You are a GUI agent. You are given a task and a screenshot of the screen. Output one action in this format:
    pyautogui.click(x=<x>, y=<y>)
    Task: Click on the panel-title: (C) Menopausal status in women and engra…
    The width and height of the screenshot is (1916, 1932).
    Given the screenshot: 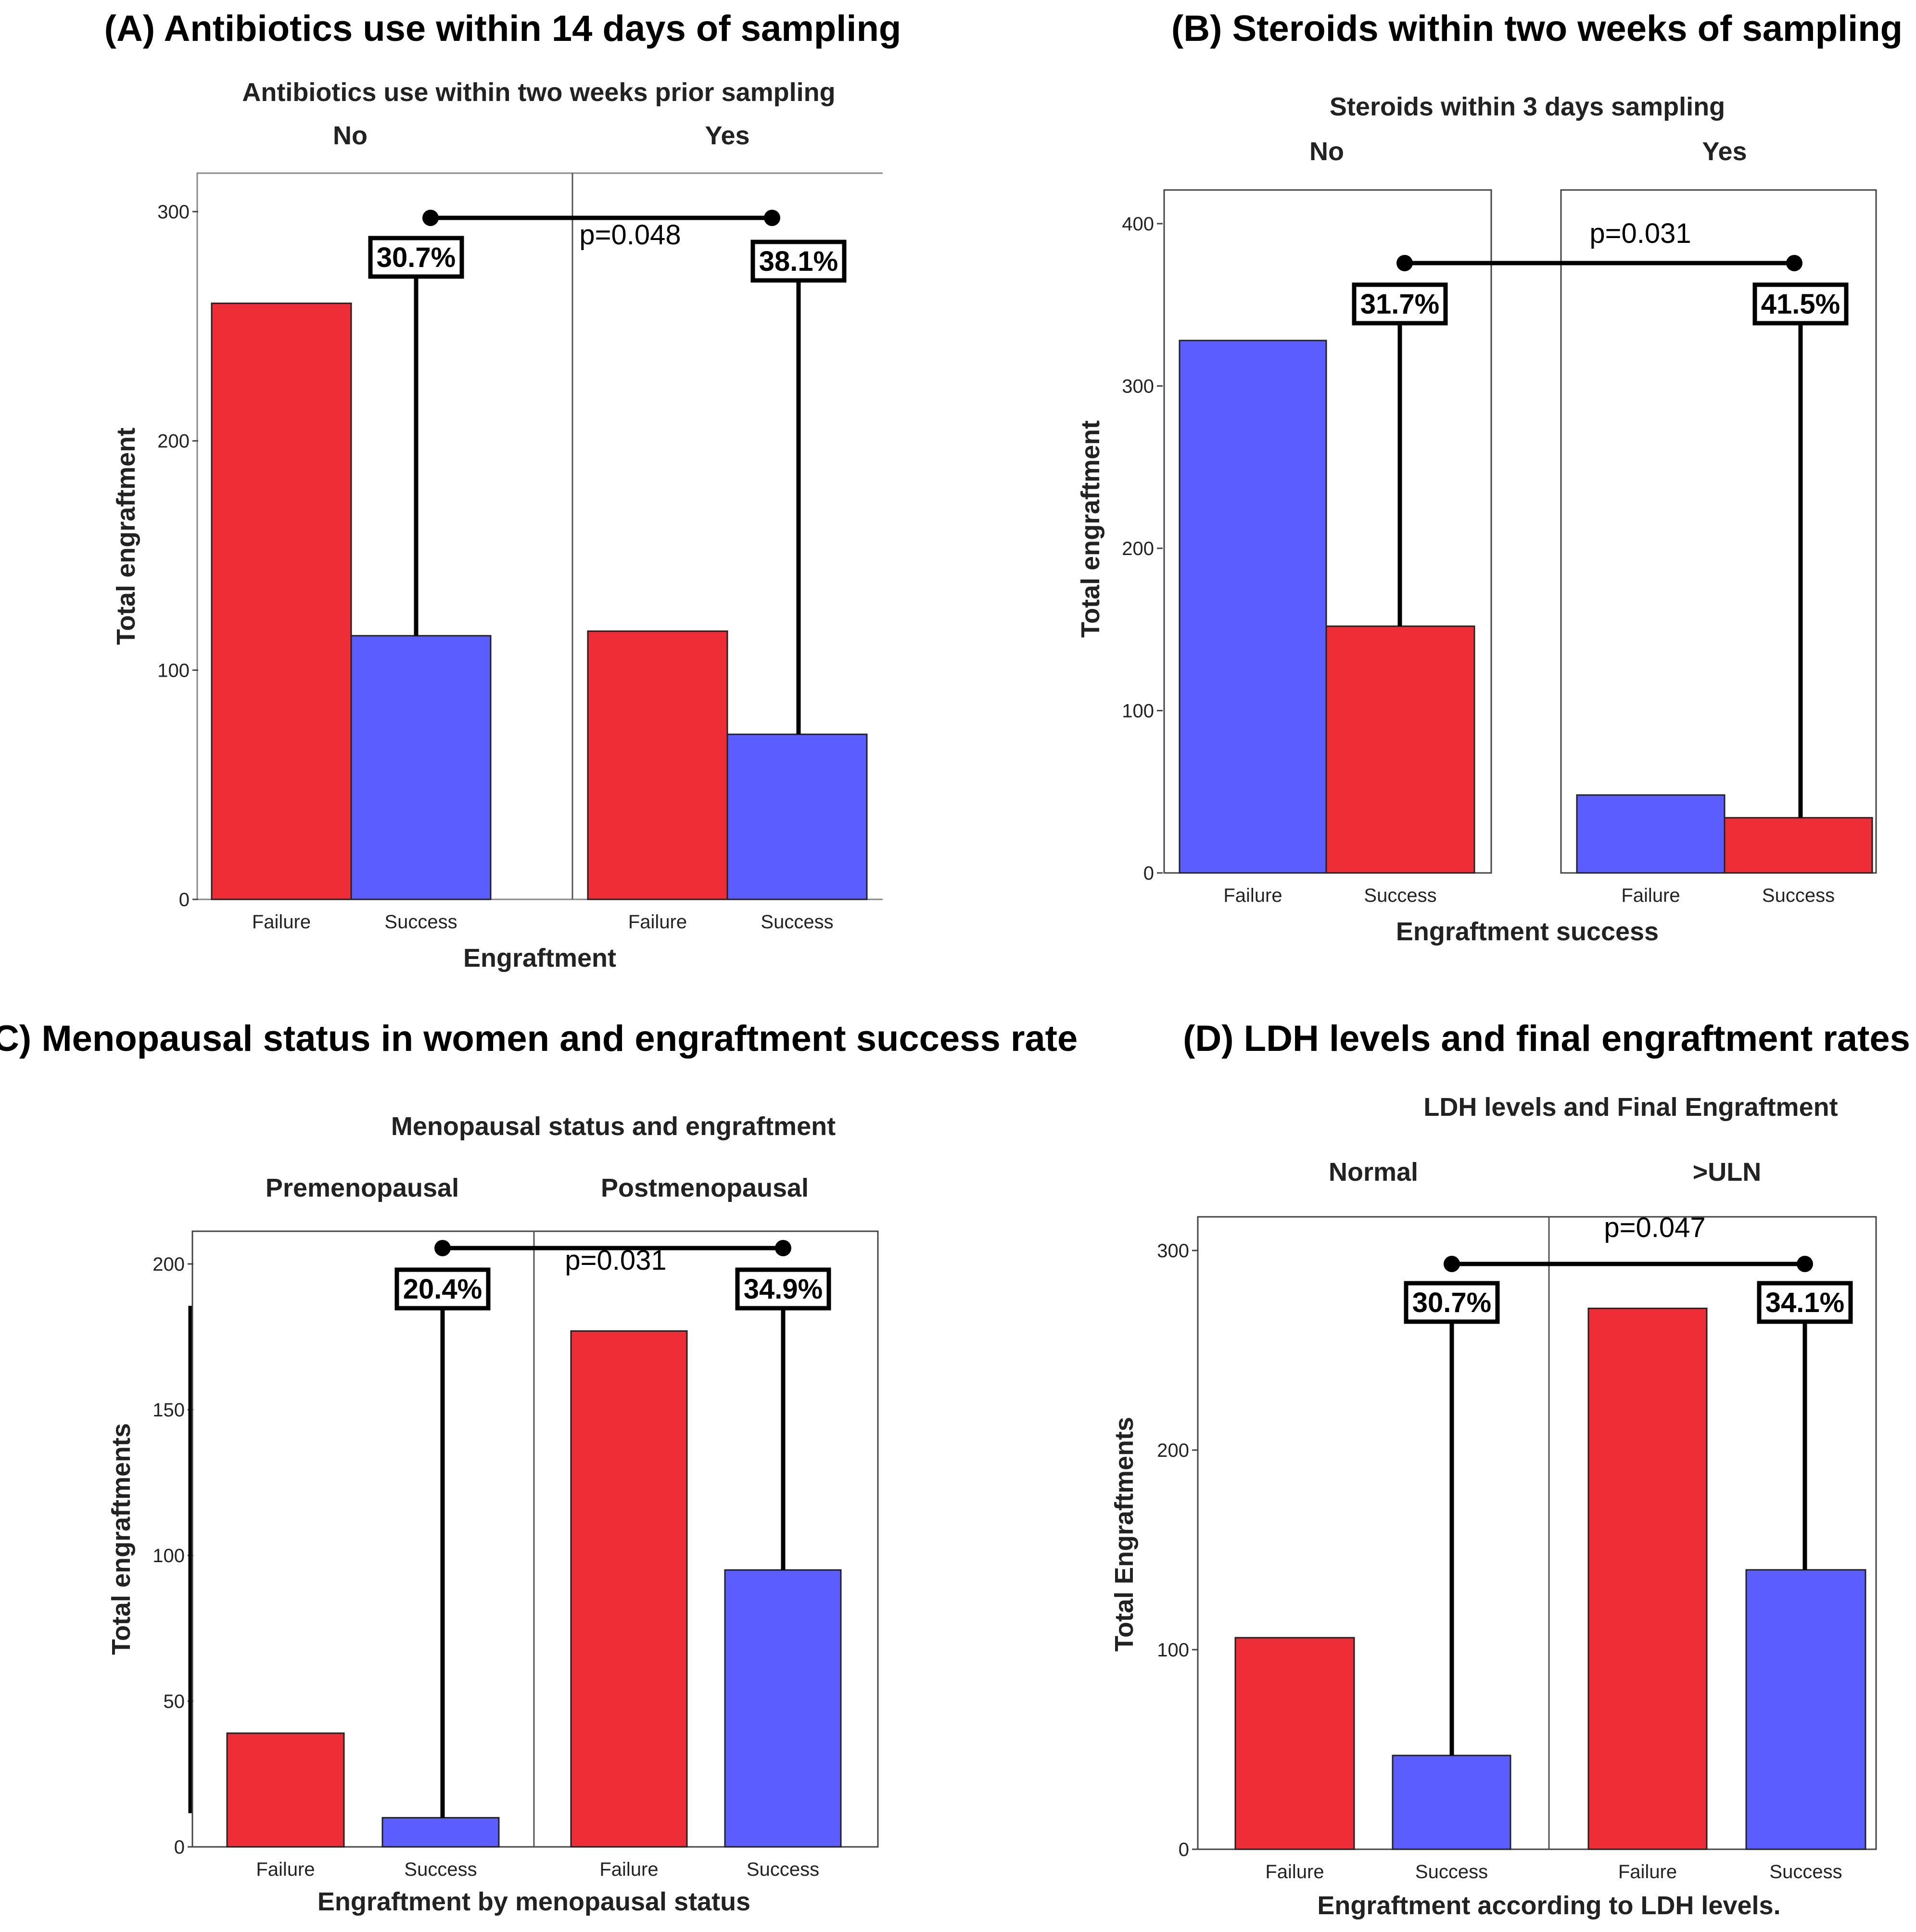 What is the action you would take?
    pyautogui.click(x=539, y=1038)
    